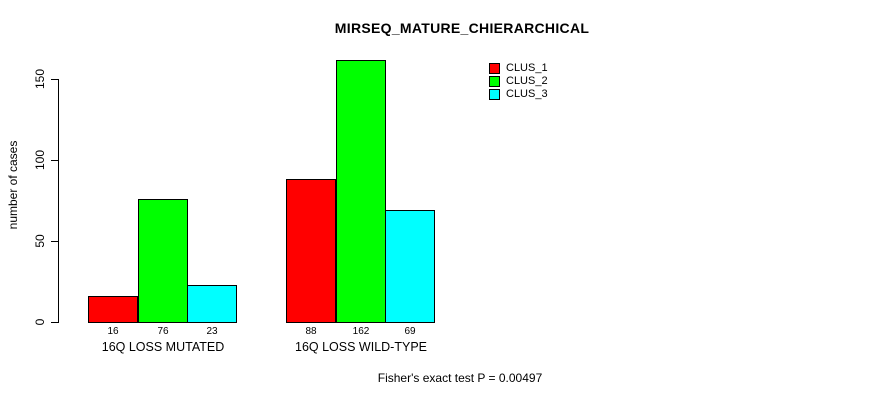  Describe the element at coordinates (410, 331) in the screenshot. I see `bar-value-label: 69` at that location.